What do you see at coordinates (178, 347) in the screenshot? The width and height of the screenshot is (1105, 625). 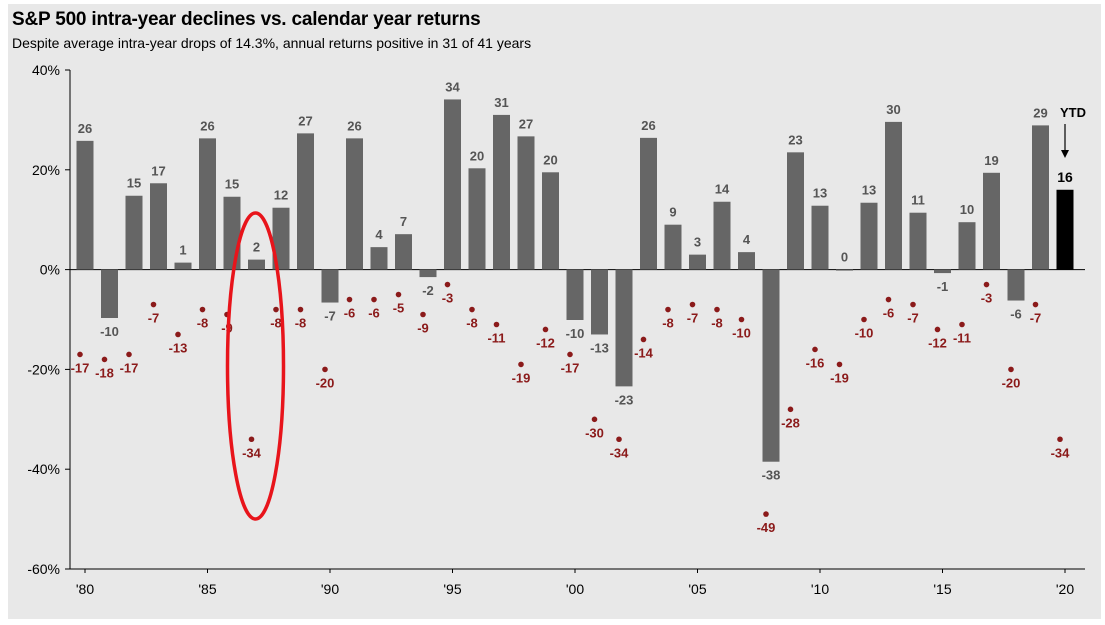 I see `decline-label-1984: -13` at bounding box center [178, 347].